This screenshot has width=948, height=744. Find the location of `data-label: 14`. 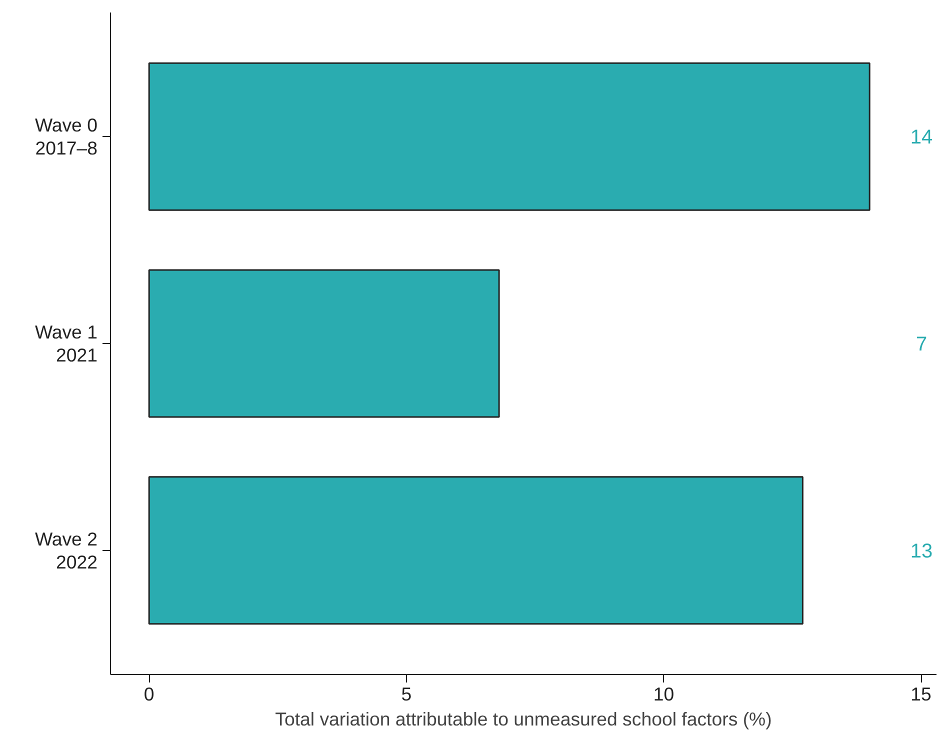

data-label: 14 is located at coordinates (921, 137).